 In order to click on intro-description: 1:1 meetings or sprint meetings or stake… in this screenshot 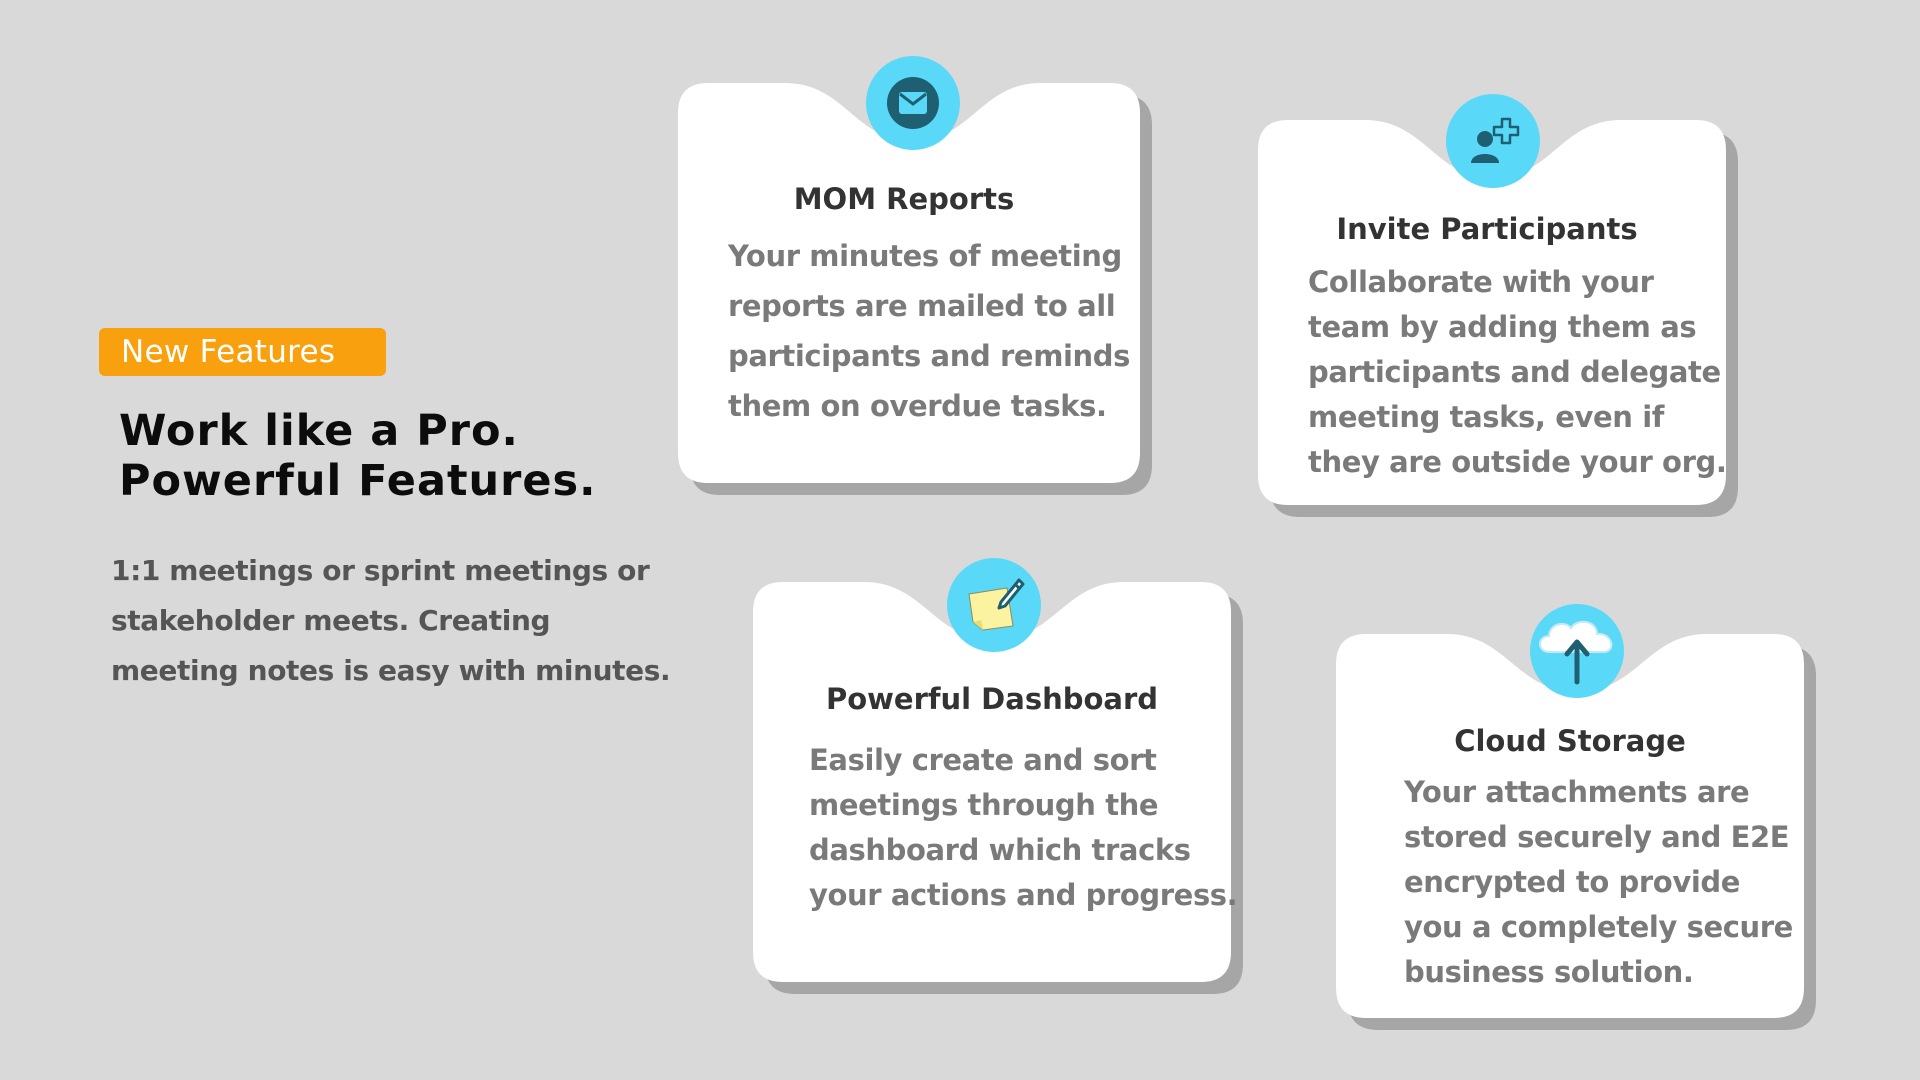, I will do `click(391, 620)`.